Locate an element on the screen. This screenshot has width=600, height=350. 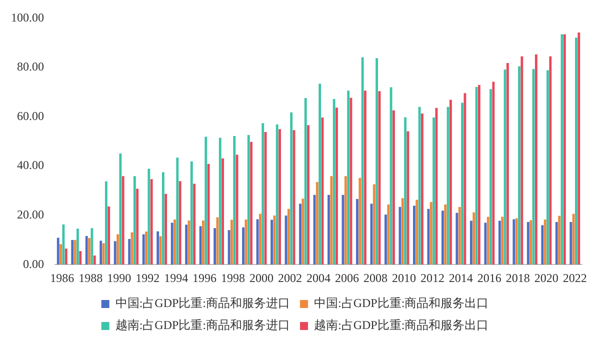
legend-label: 越南:占GDP比重:商品和服务出口 is located at coordinates (401, 325).